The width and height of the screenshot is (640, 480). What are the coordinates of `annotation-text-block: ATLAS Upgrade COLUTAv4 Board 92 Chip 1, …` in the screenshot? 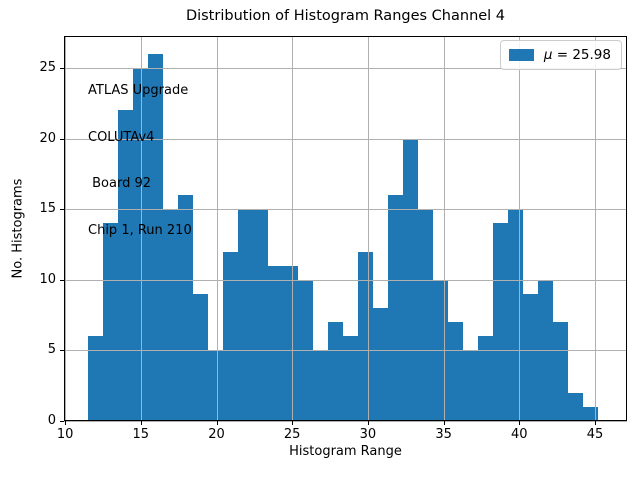 It's located at (140, 160).